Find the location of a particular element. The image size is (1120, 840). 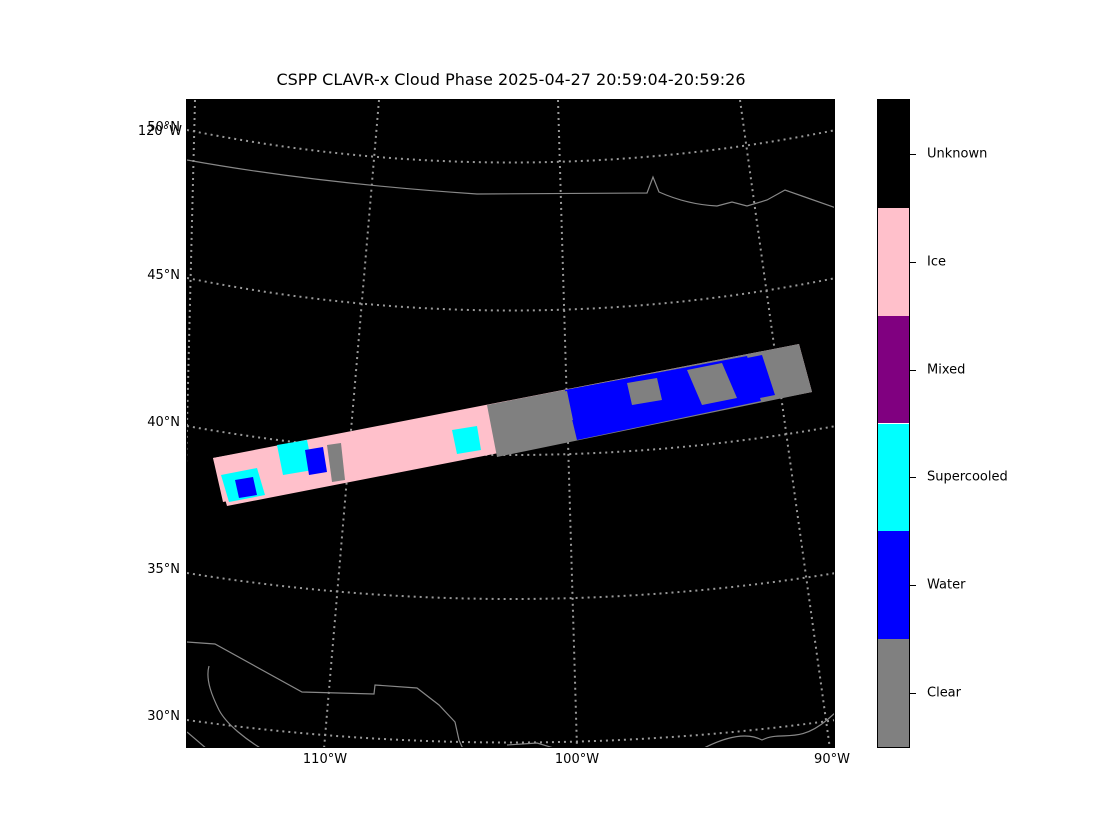

gulf-coast is located at coordinates (529, 744).